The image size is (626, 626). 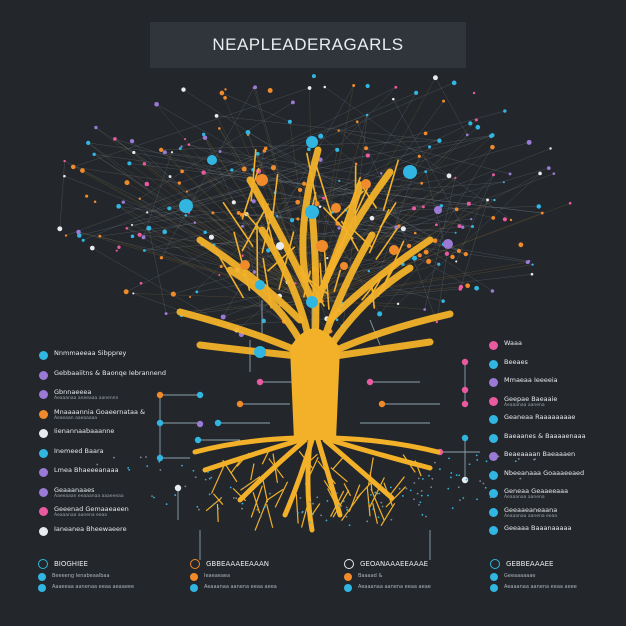 What do you see at coordinates (84, 431) in the screenshot?
I see `legend-label: Iienannaabaaanne` at bounding box center [84, 431].